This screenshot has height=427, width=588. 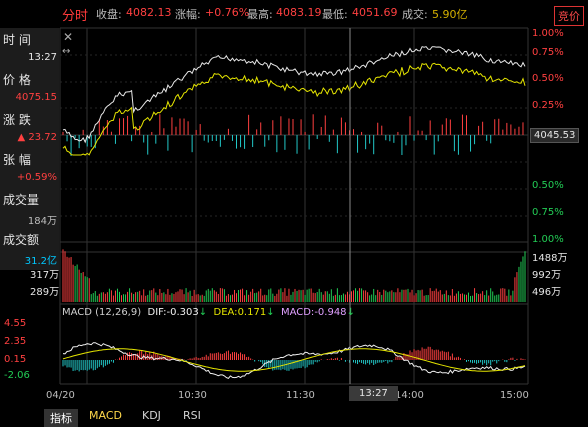 I want to click on tab-rsi: RSI, so click(x=192, y=415).